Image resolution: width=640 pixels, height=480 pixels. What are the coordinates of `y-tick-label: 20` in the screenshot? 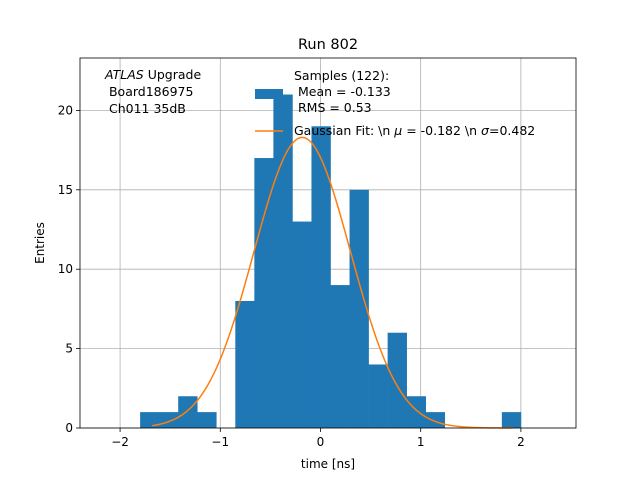 It's located at (65, 110).